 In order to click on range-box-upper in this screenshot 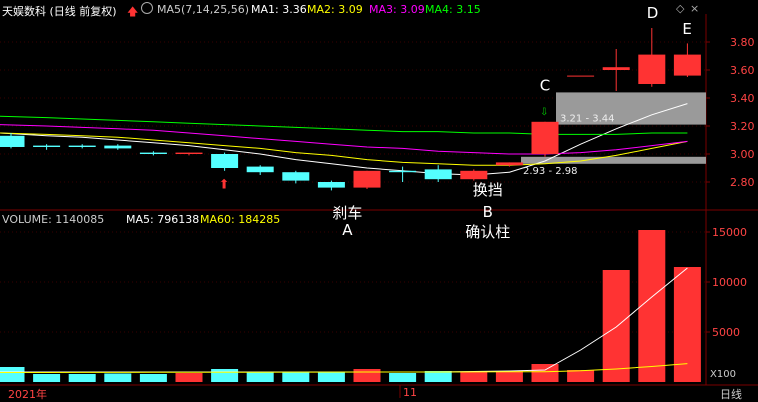, I will do `click(631, 108)`.